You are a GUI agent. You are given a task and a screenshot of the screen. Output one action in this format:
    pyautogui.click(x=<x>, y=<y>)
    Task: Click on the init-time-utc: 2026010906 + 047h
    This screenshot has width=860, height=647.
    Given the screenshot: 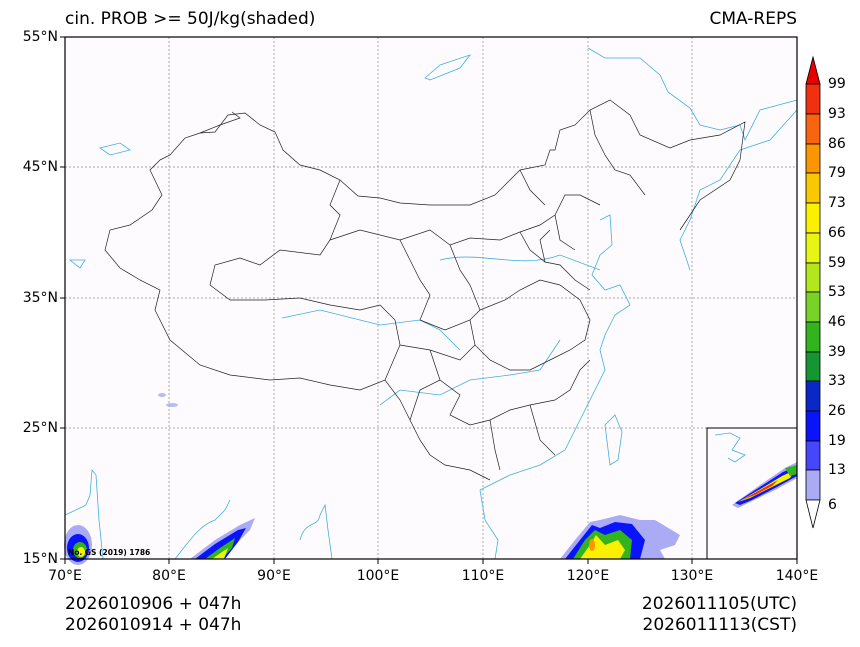 What is the action you would take?
    pyautogui.click(x=153, y=604)
    